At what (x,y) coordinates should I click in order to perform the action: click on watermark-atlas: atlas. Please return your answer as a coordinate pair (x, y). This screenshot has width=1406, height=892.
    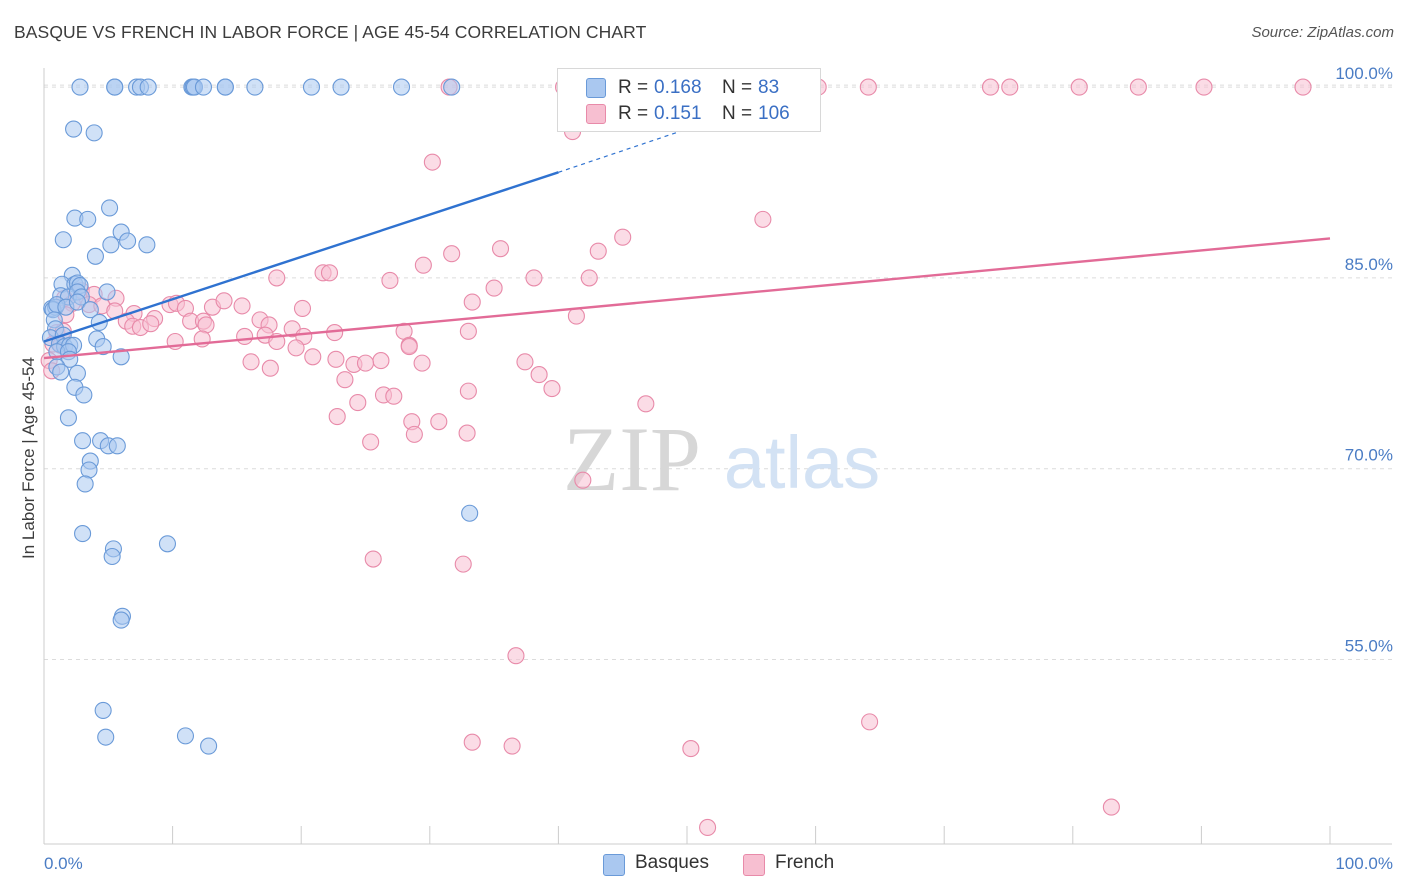
    Looking at the image, I should click on (802, 462).